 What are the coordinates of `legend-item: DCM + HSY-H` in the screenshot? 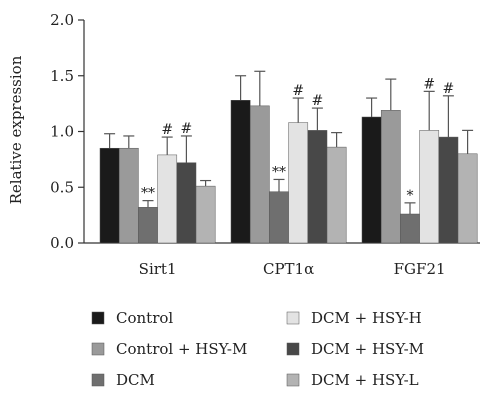 It's located at (354, 318).